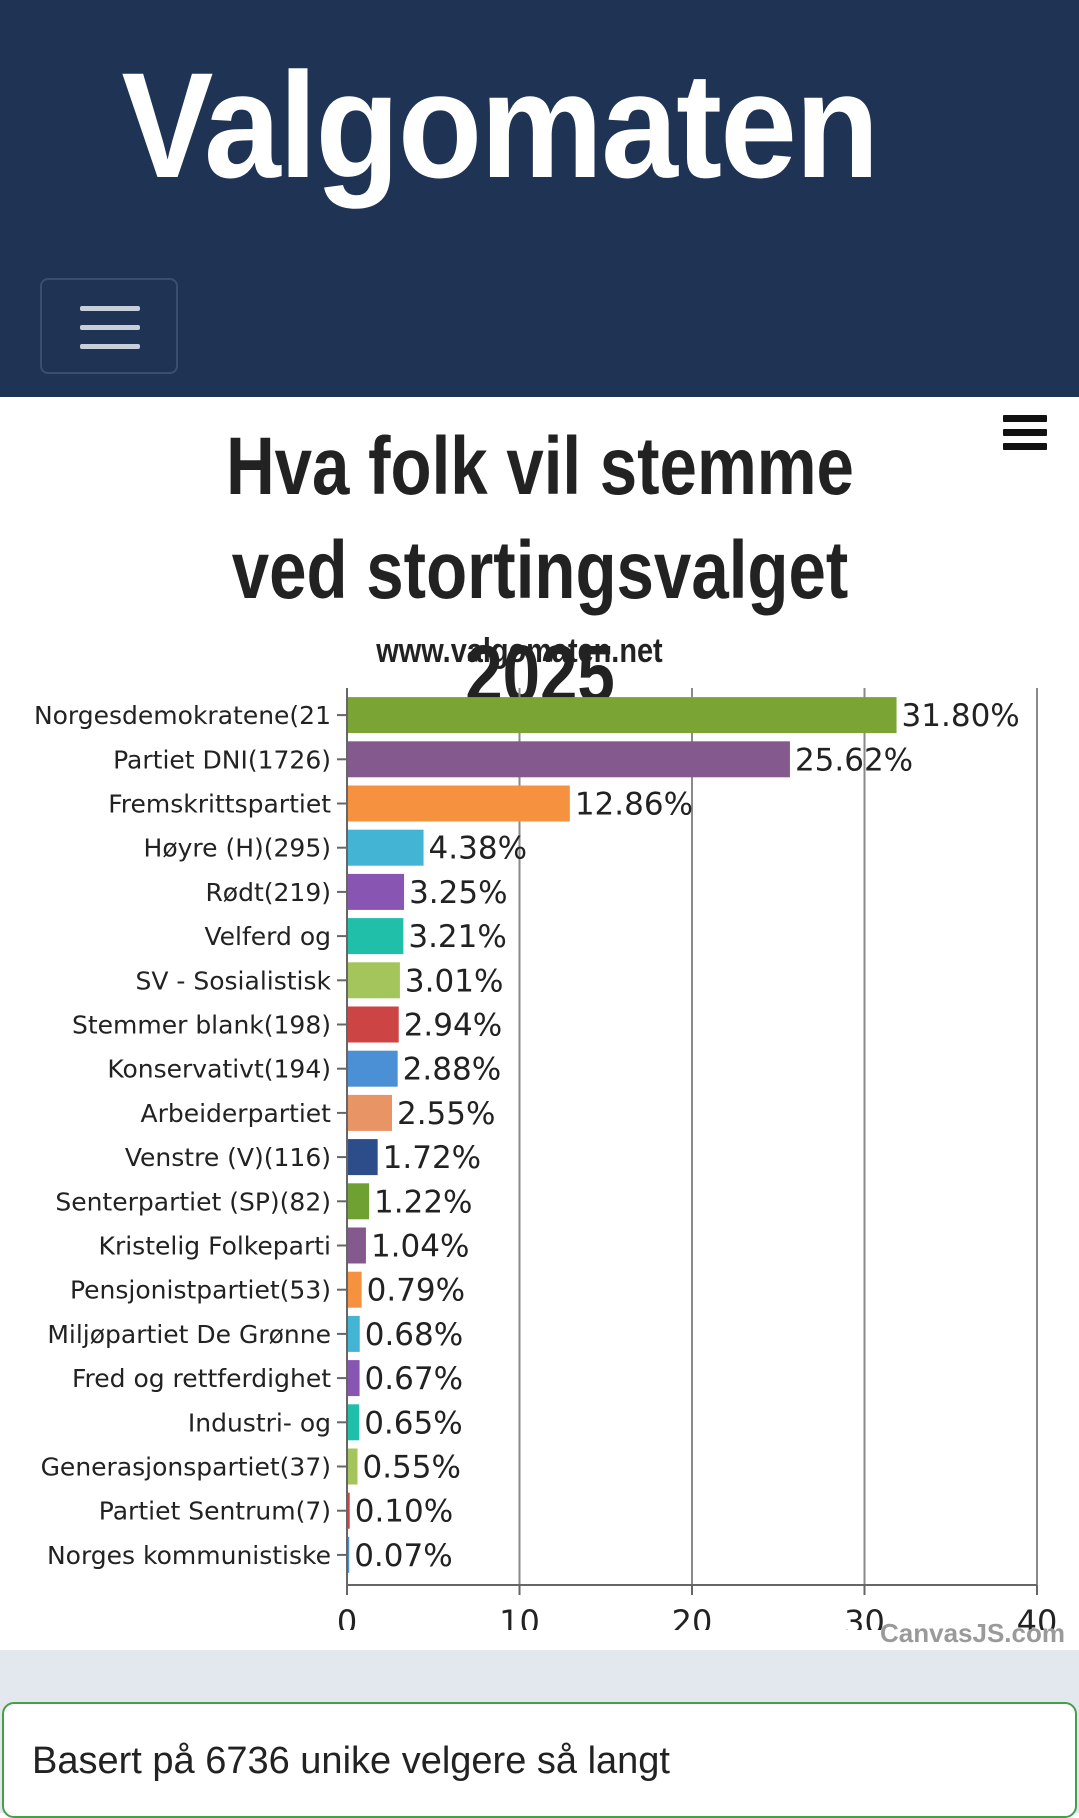 Image resolution: width=1079 pixels, height=1818 pixels. What do you see at coordinates (219, 1069) in the screenshot?
I see `category-label: Konservativt(194)` at bounding box center [219, 1069].